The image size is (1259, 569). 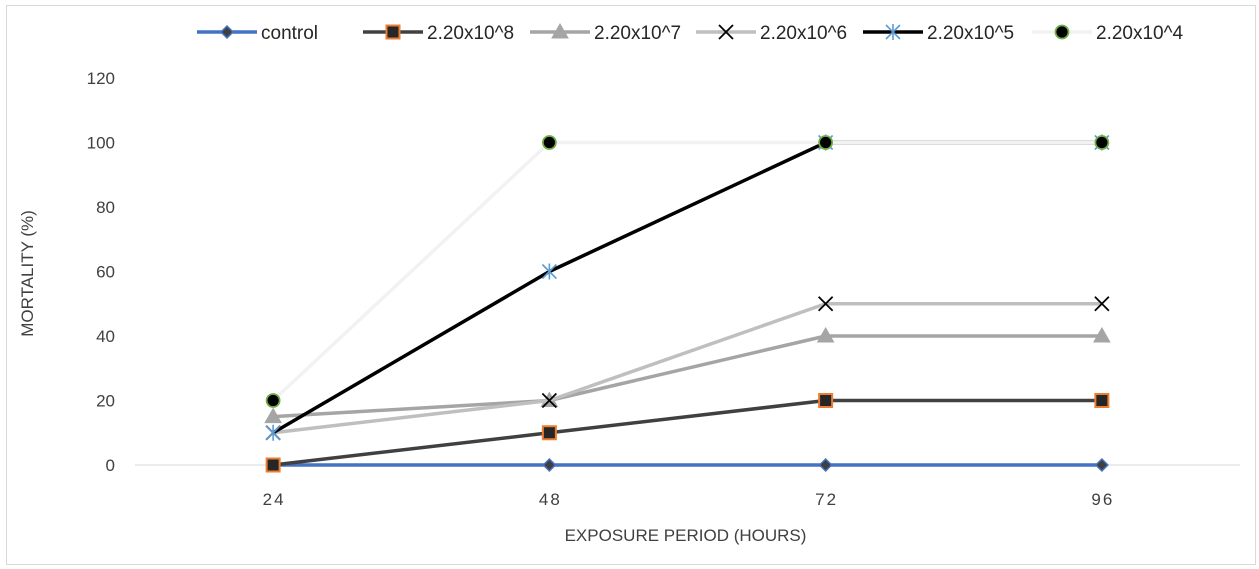 What do you see at coordinates (274, 499) in the screenshot?
I see `x-tick-label: 24` at bounding box center [274, 499].